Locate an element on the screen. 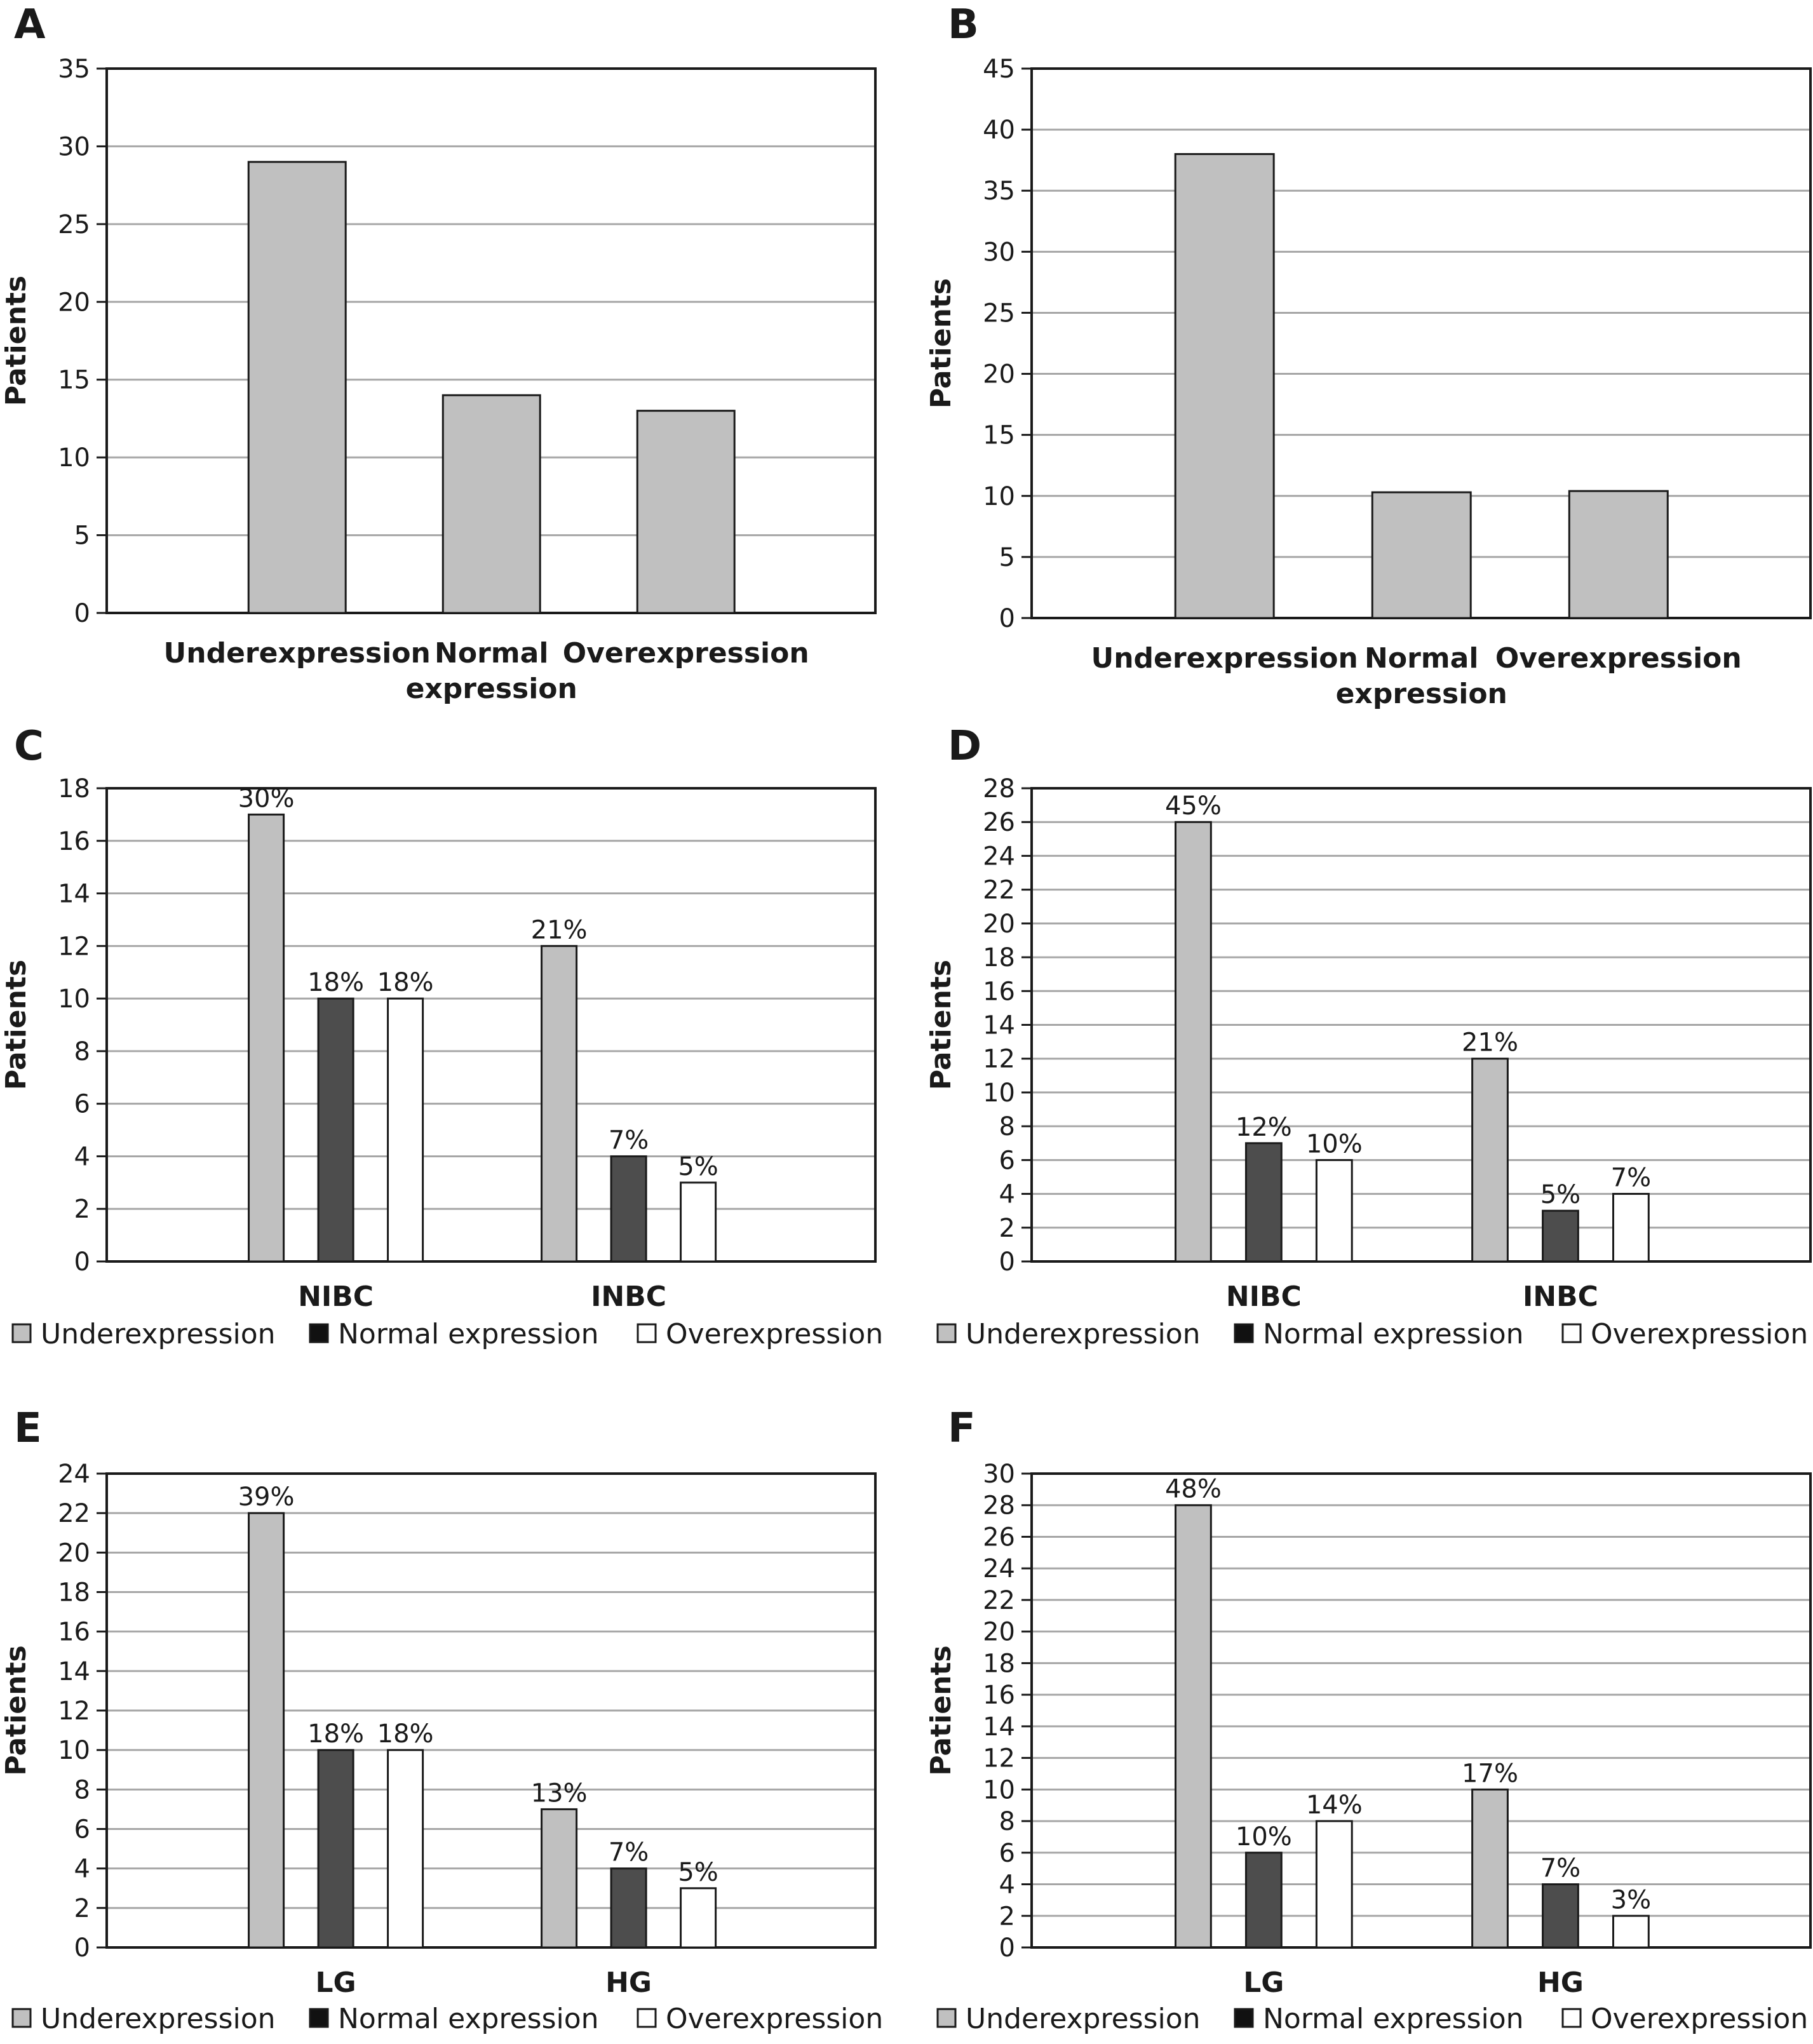 This screenshot has height=2044, width=1813. data-label: 12% is located at coordinates (1264, 1128).